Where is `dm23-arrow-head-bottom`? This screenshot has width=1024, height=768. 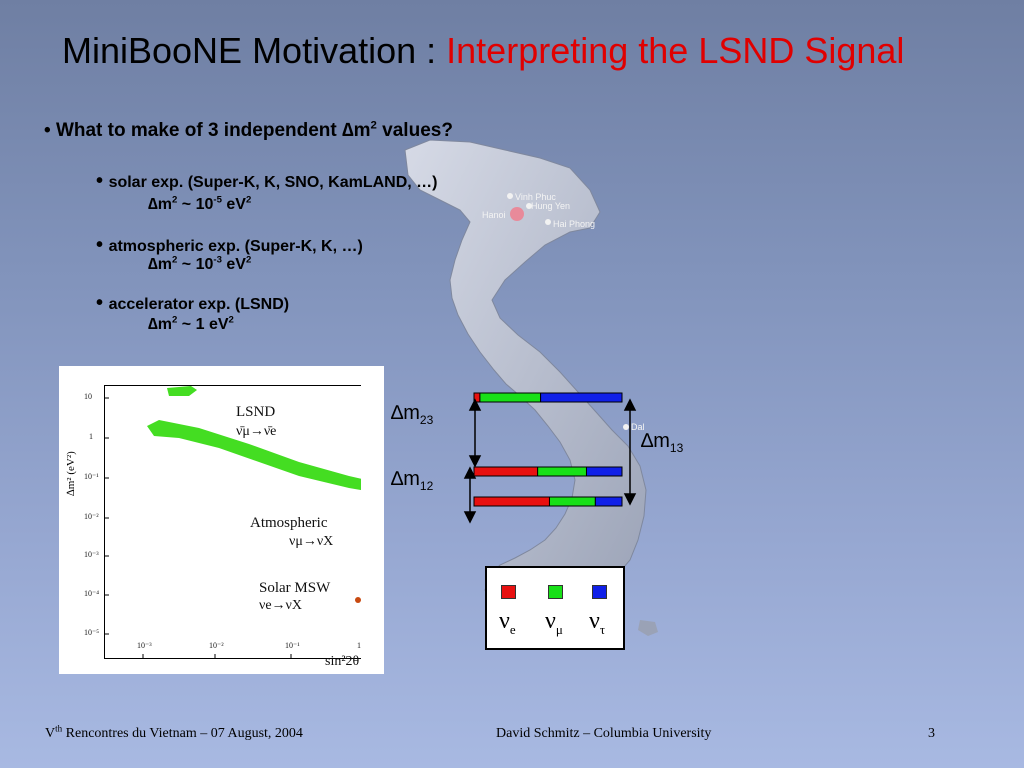 dm23-arrow-head-bottom is located at coordinates (475, 461).